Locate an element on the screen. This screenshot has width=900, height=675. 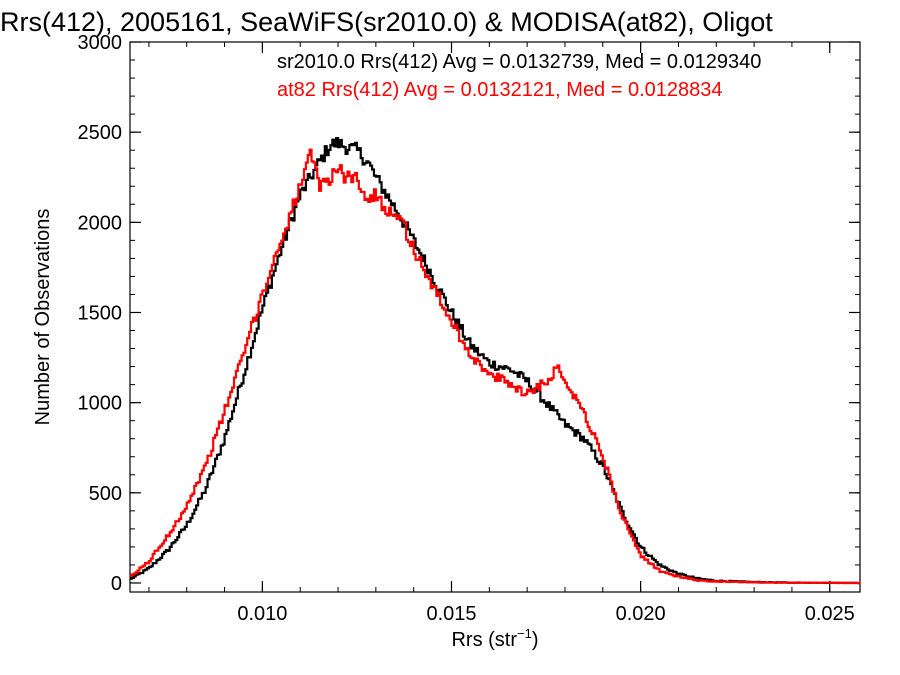
x-axis-label-close: ) is located at coordinates (535, 640).